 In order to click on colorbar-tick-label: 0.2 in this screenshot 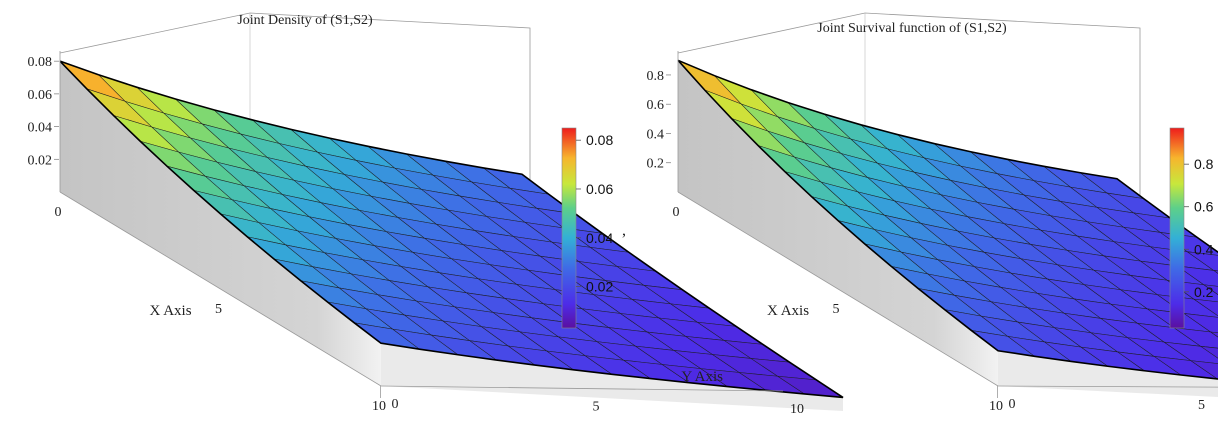, I will do `click(1204, 292)`.